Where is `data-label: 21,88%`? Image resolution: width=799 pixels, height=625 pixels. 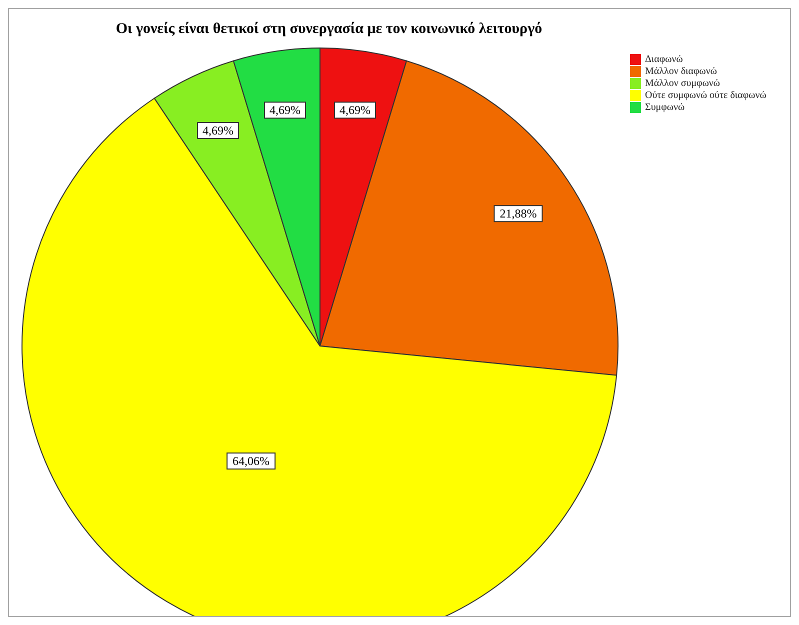
data-label: 21,88% is located at coordinates (518, 213).